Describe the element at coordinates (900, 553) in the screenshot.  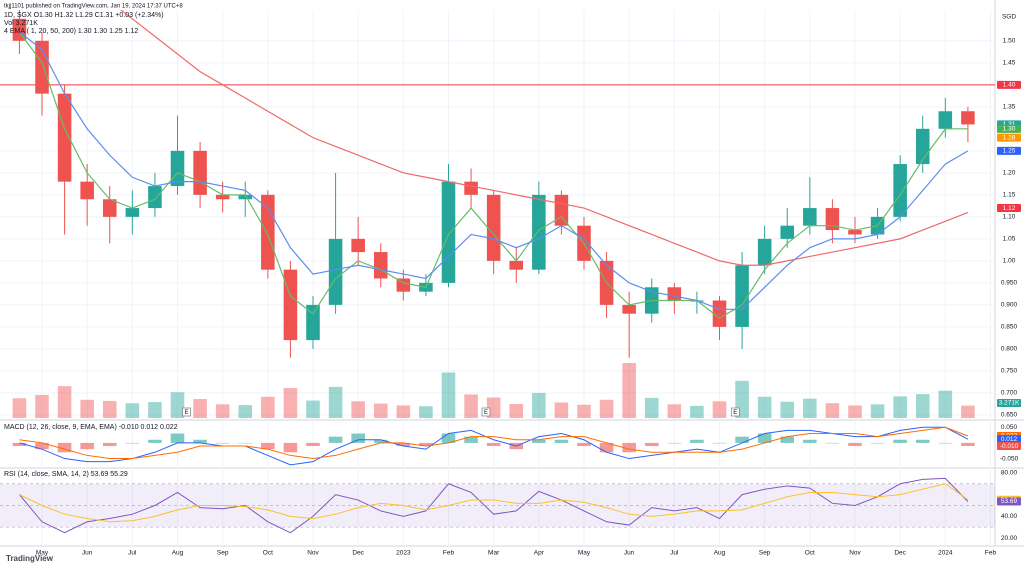
I see `x-tick-label: Dec` at that location.